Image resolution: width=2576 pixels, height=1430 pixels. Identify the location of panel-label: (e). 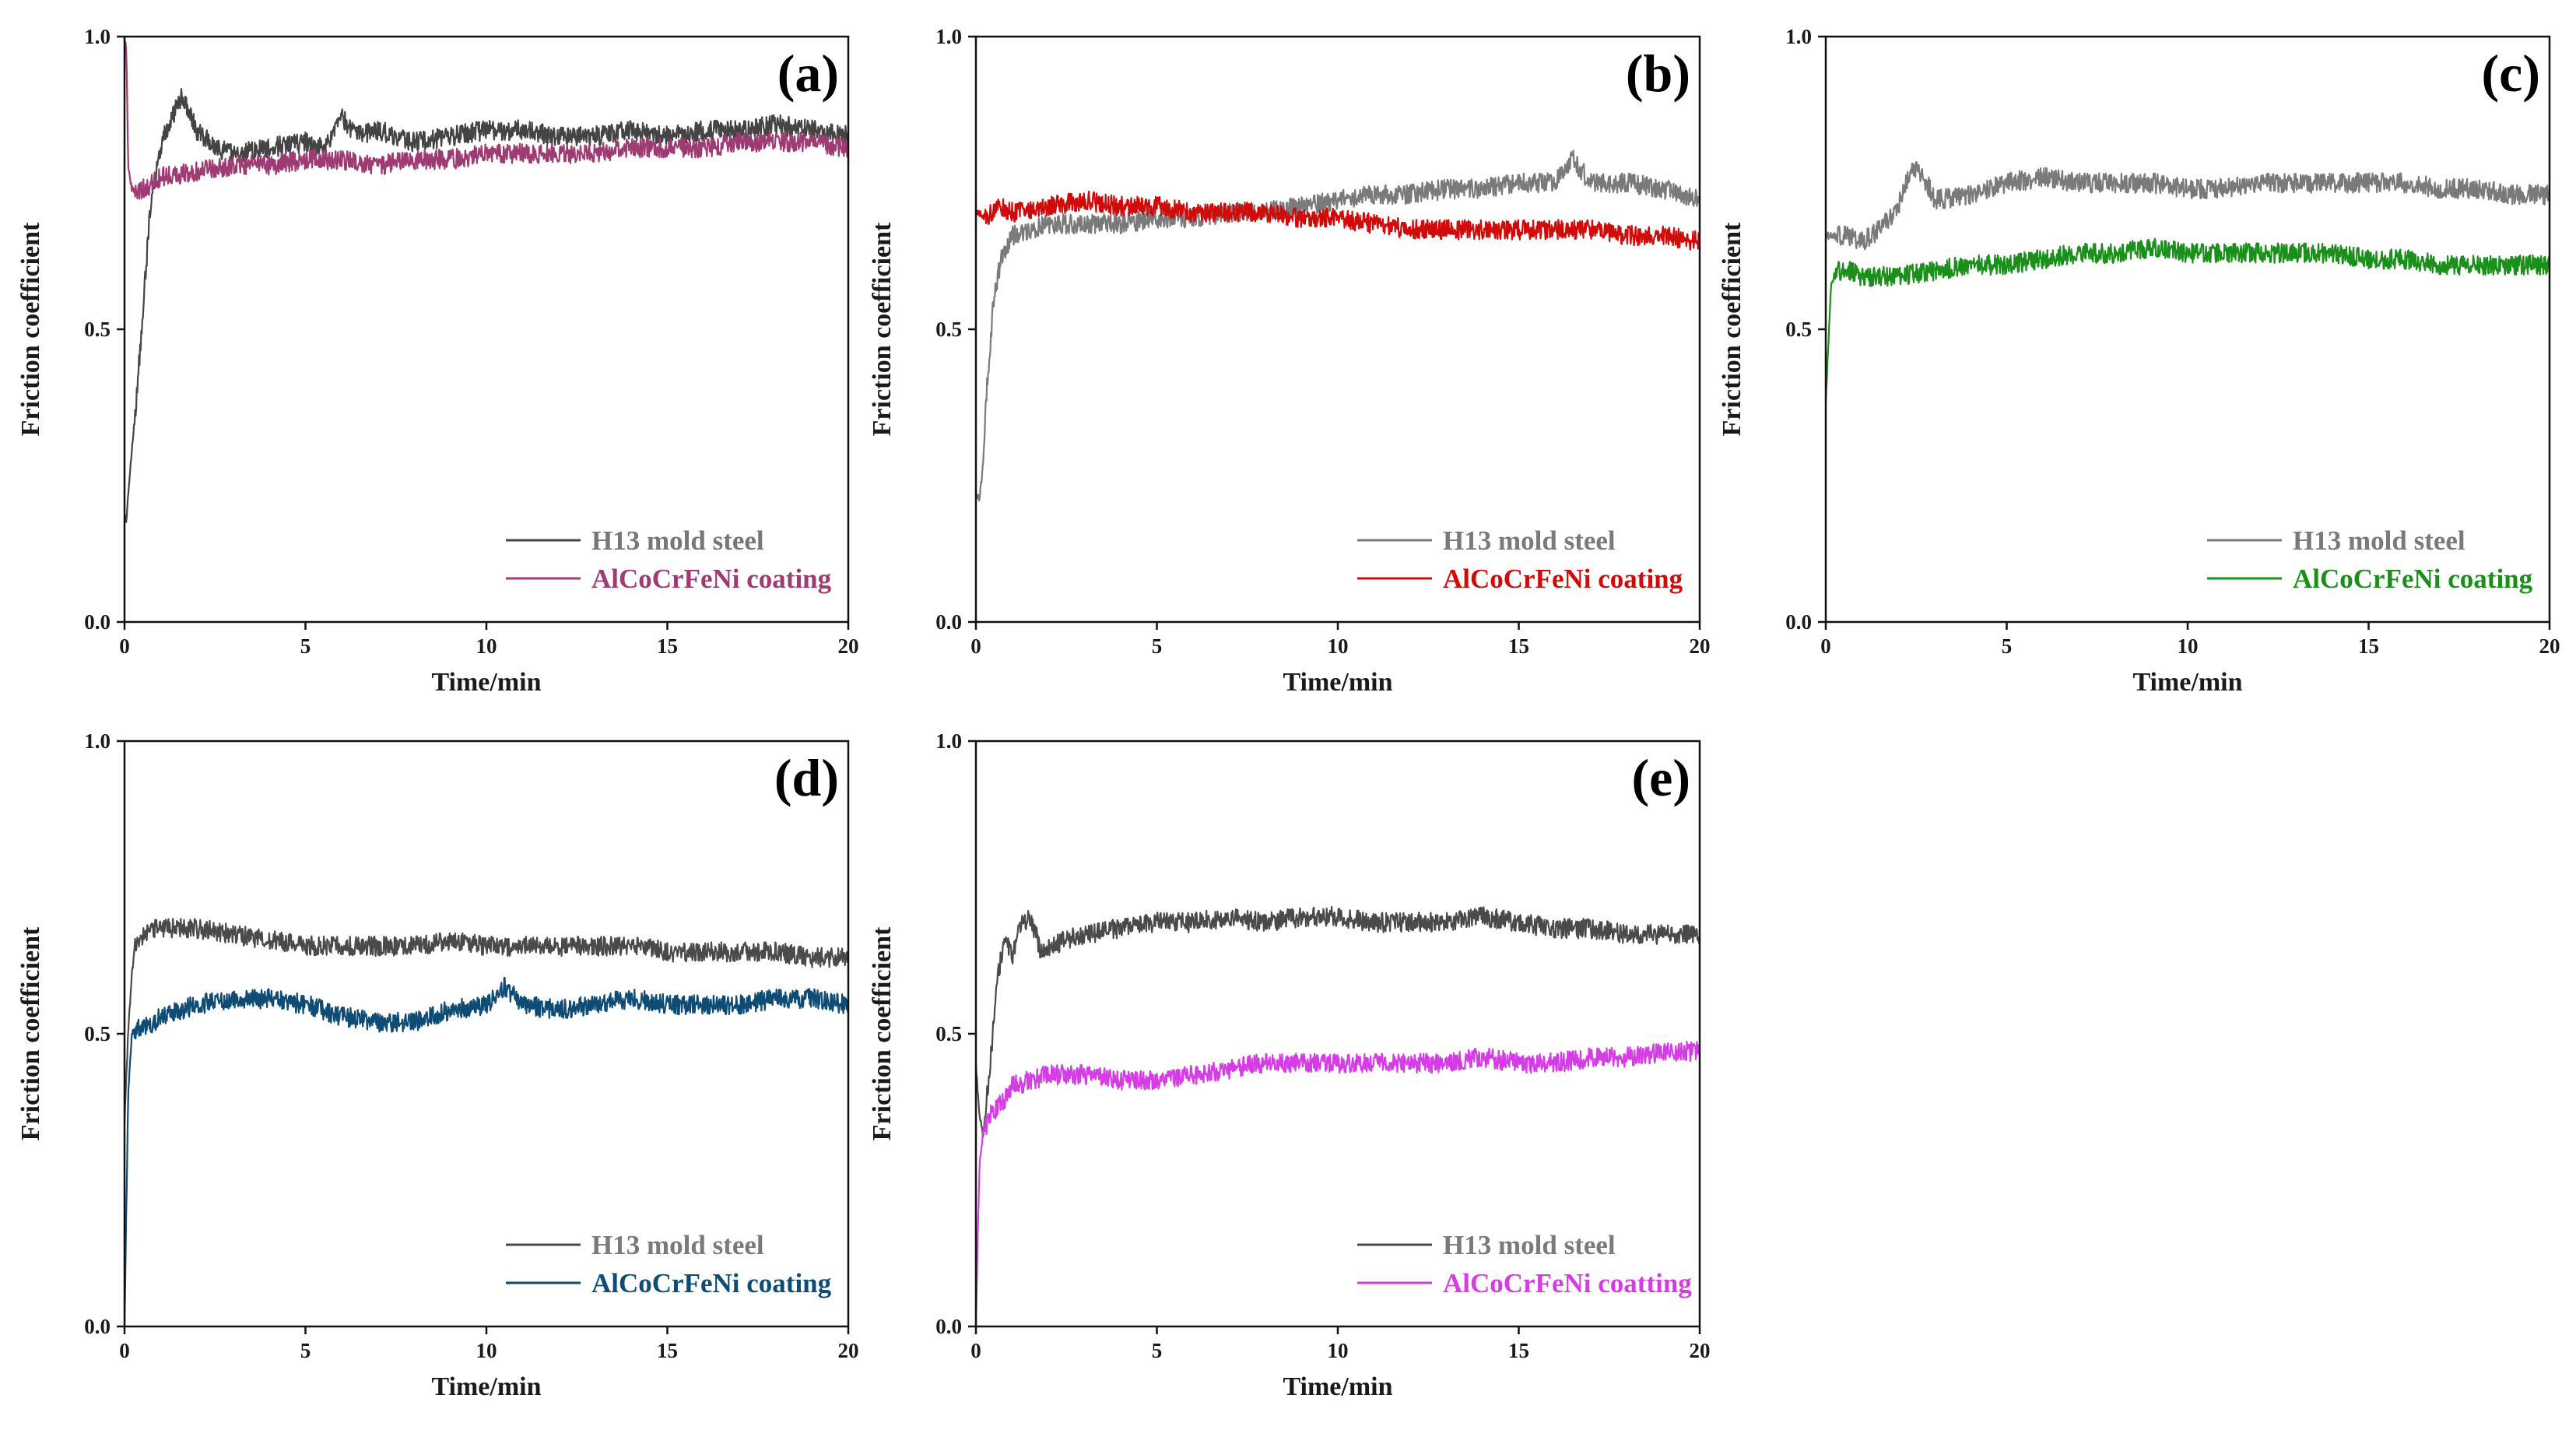
(1661, 778).